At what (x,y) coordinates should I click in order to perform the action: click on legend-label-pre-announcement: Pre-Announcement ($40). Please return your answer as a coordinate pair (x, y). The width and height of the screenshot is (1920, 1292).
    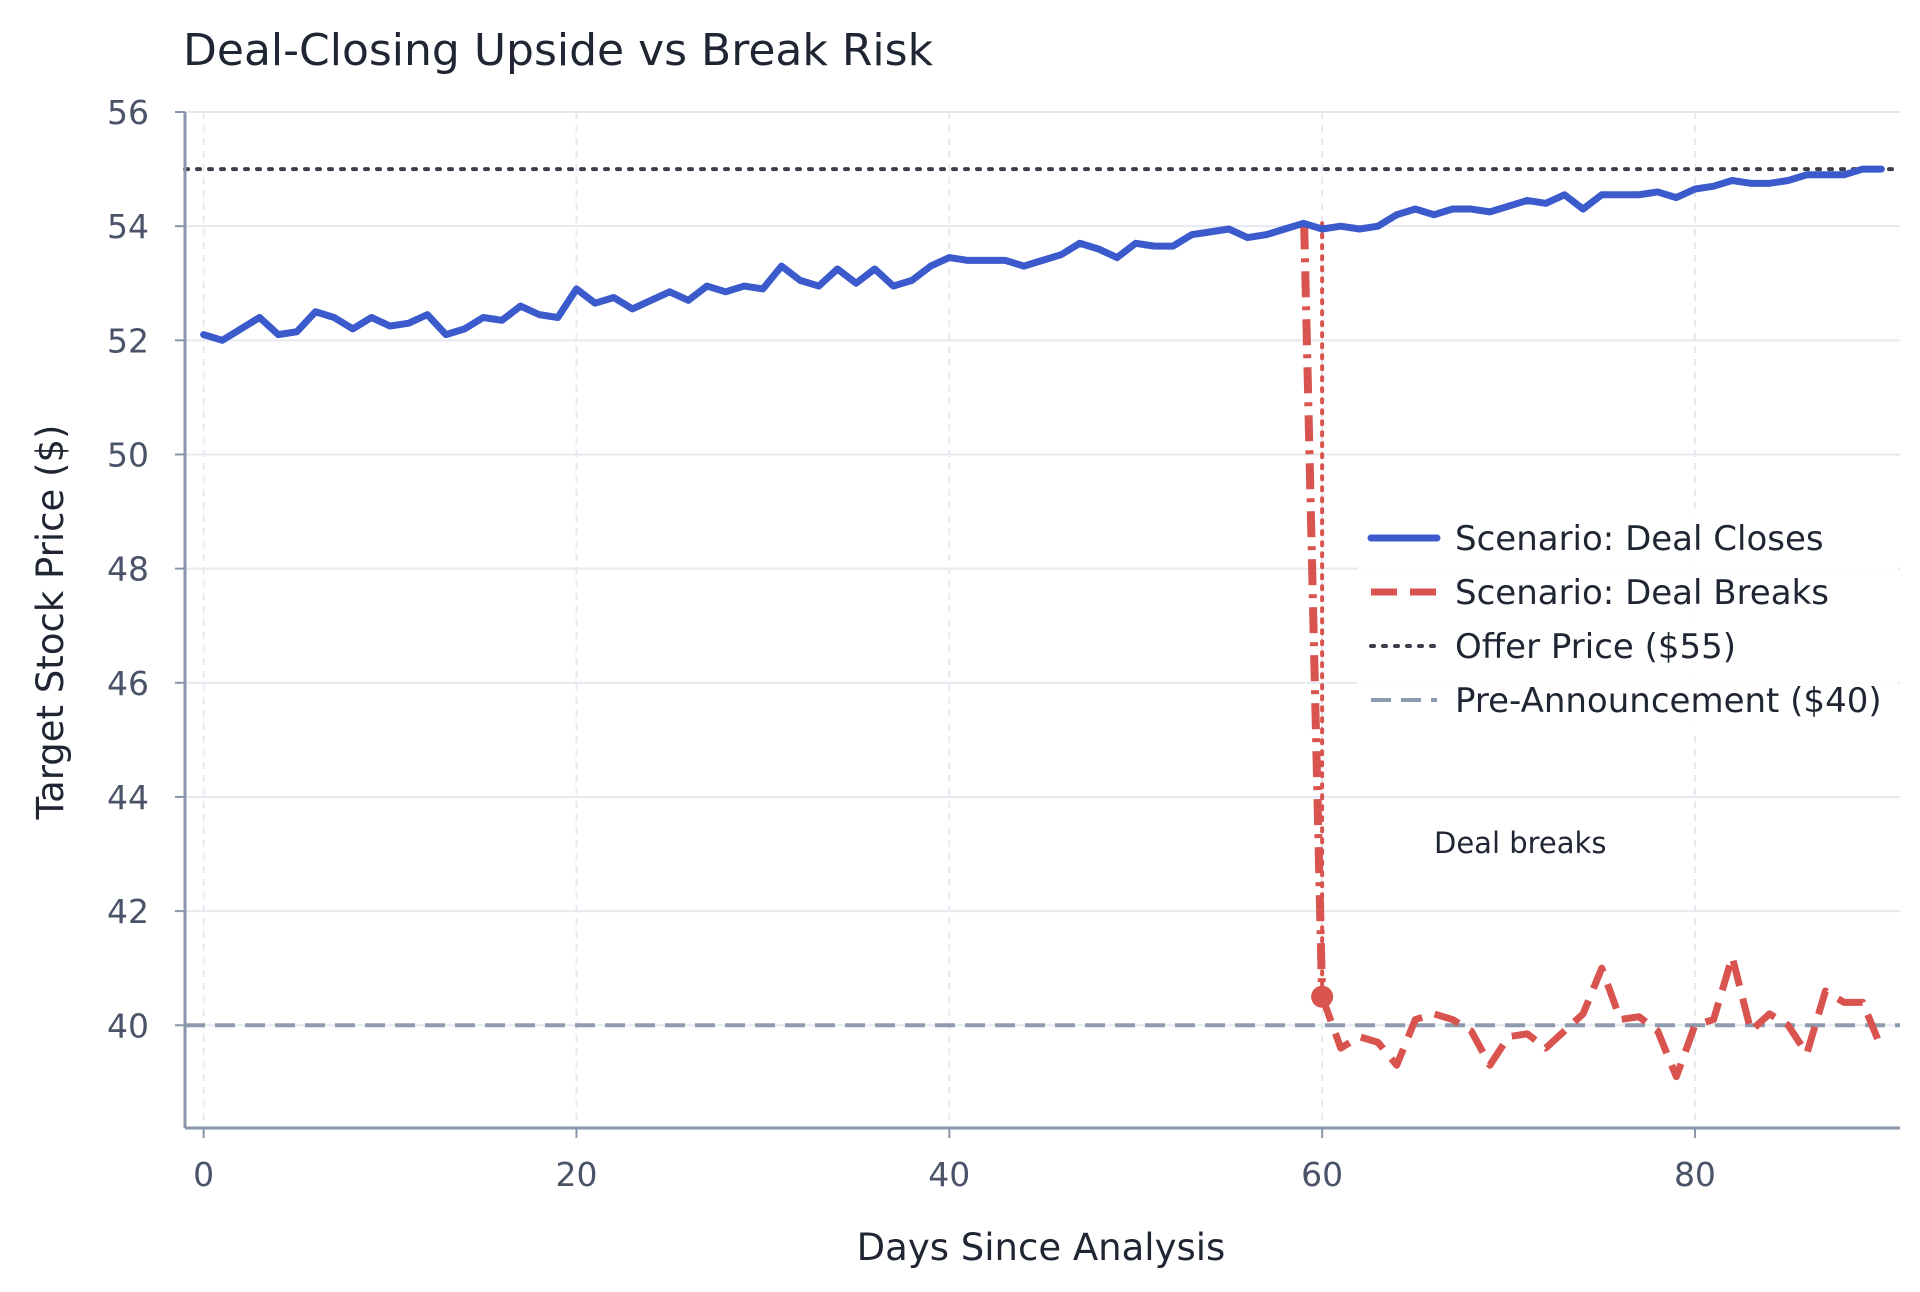
    Looking at the image, I should click on (1668, 701).